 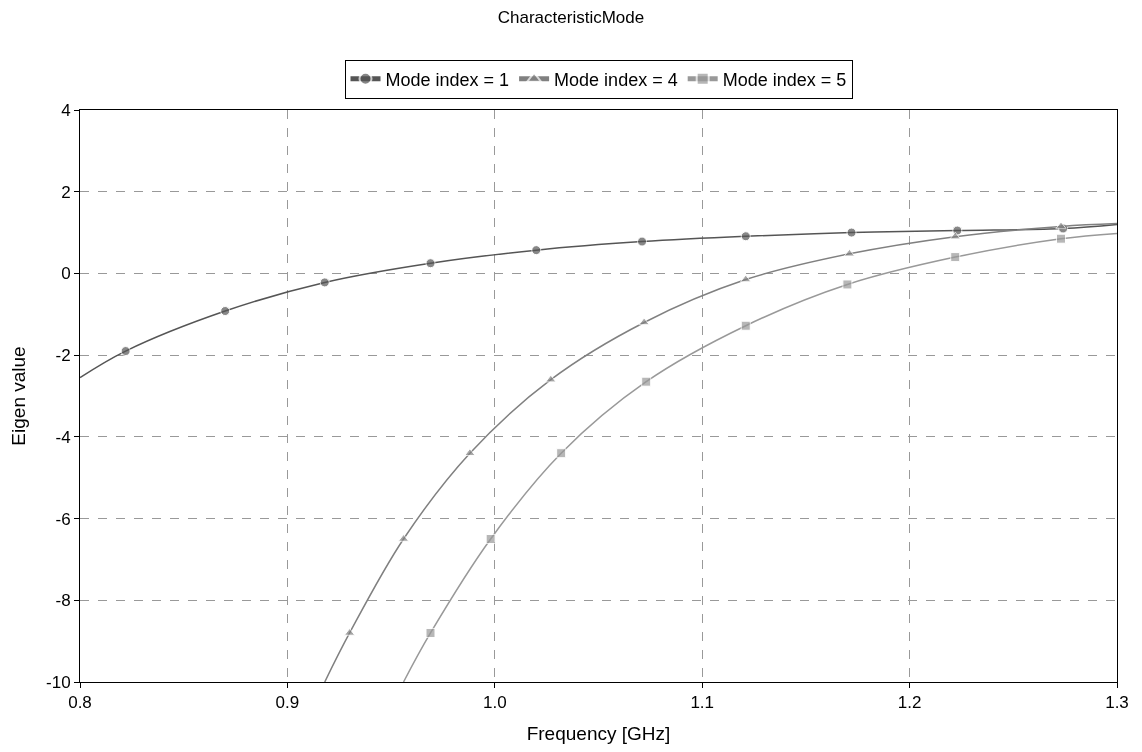 I want to click on chart-title: CharacteristicMode, so click(x=571, y=18).